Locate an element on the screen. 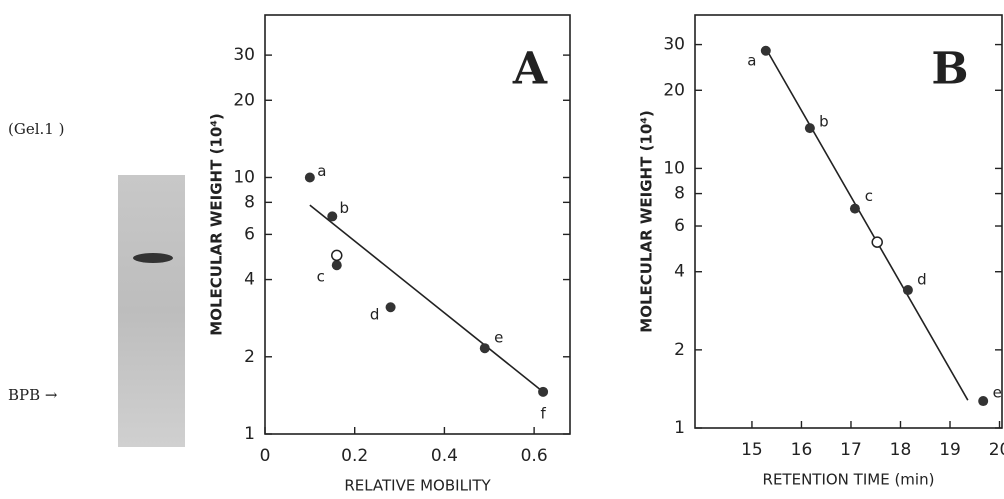 The image size is (1004, 499). x-tick-label: 0.4 is located at coordinates (444, 456).